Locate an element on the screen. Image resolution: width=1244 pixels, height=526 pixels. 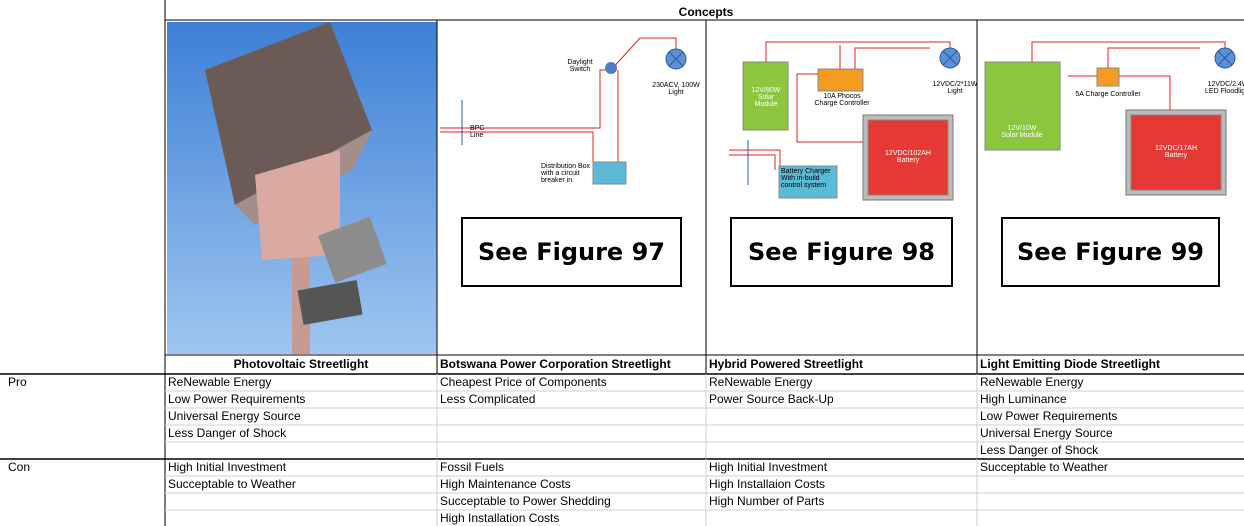
row-label: Con is located at coordinates (19, 467).